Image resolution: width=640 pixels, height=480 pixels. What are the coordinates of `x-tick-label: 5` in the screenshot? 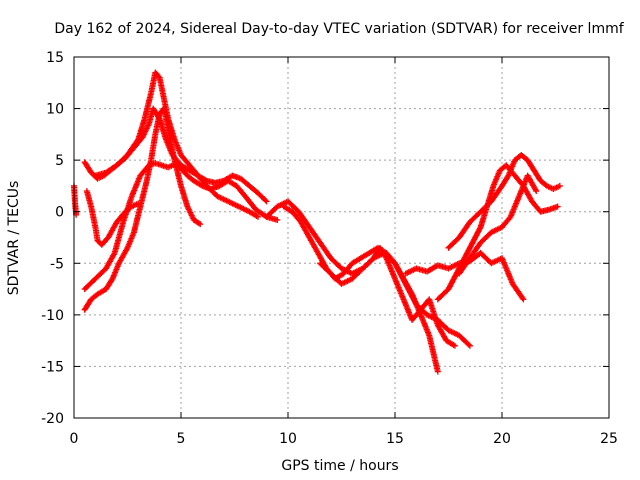 It's located at (181, 439).